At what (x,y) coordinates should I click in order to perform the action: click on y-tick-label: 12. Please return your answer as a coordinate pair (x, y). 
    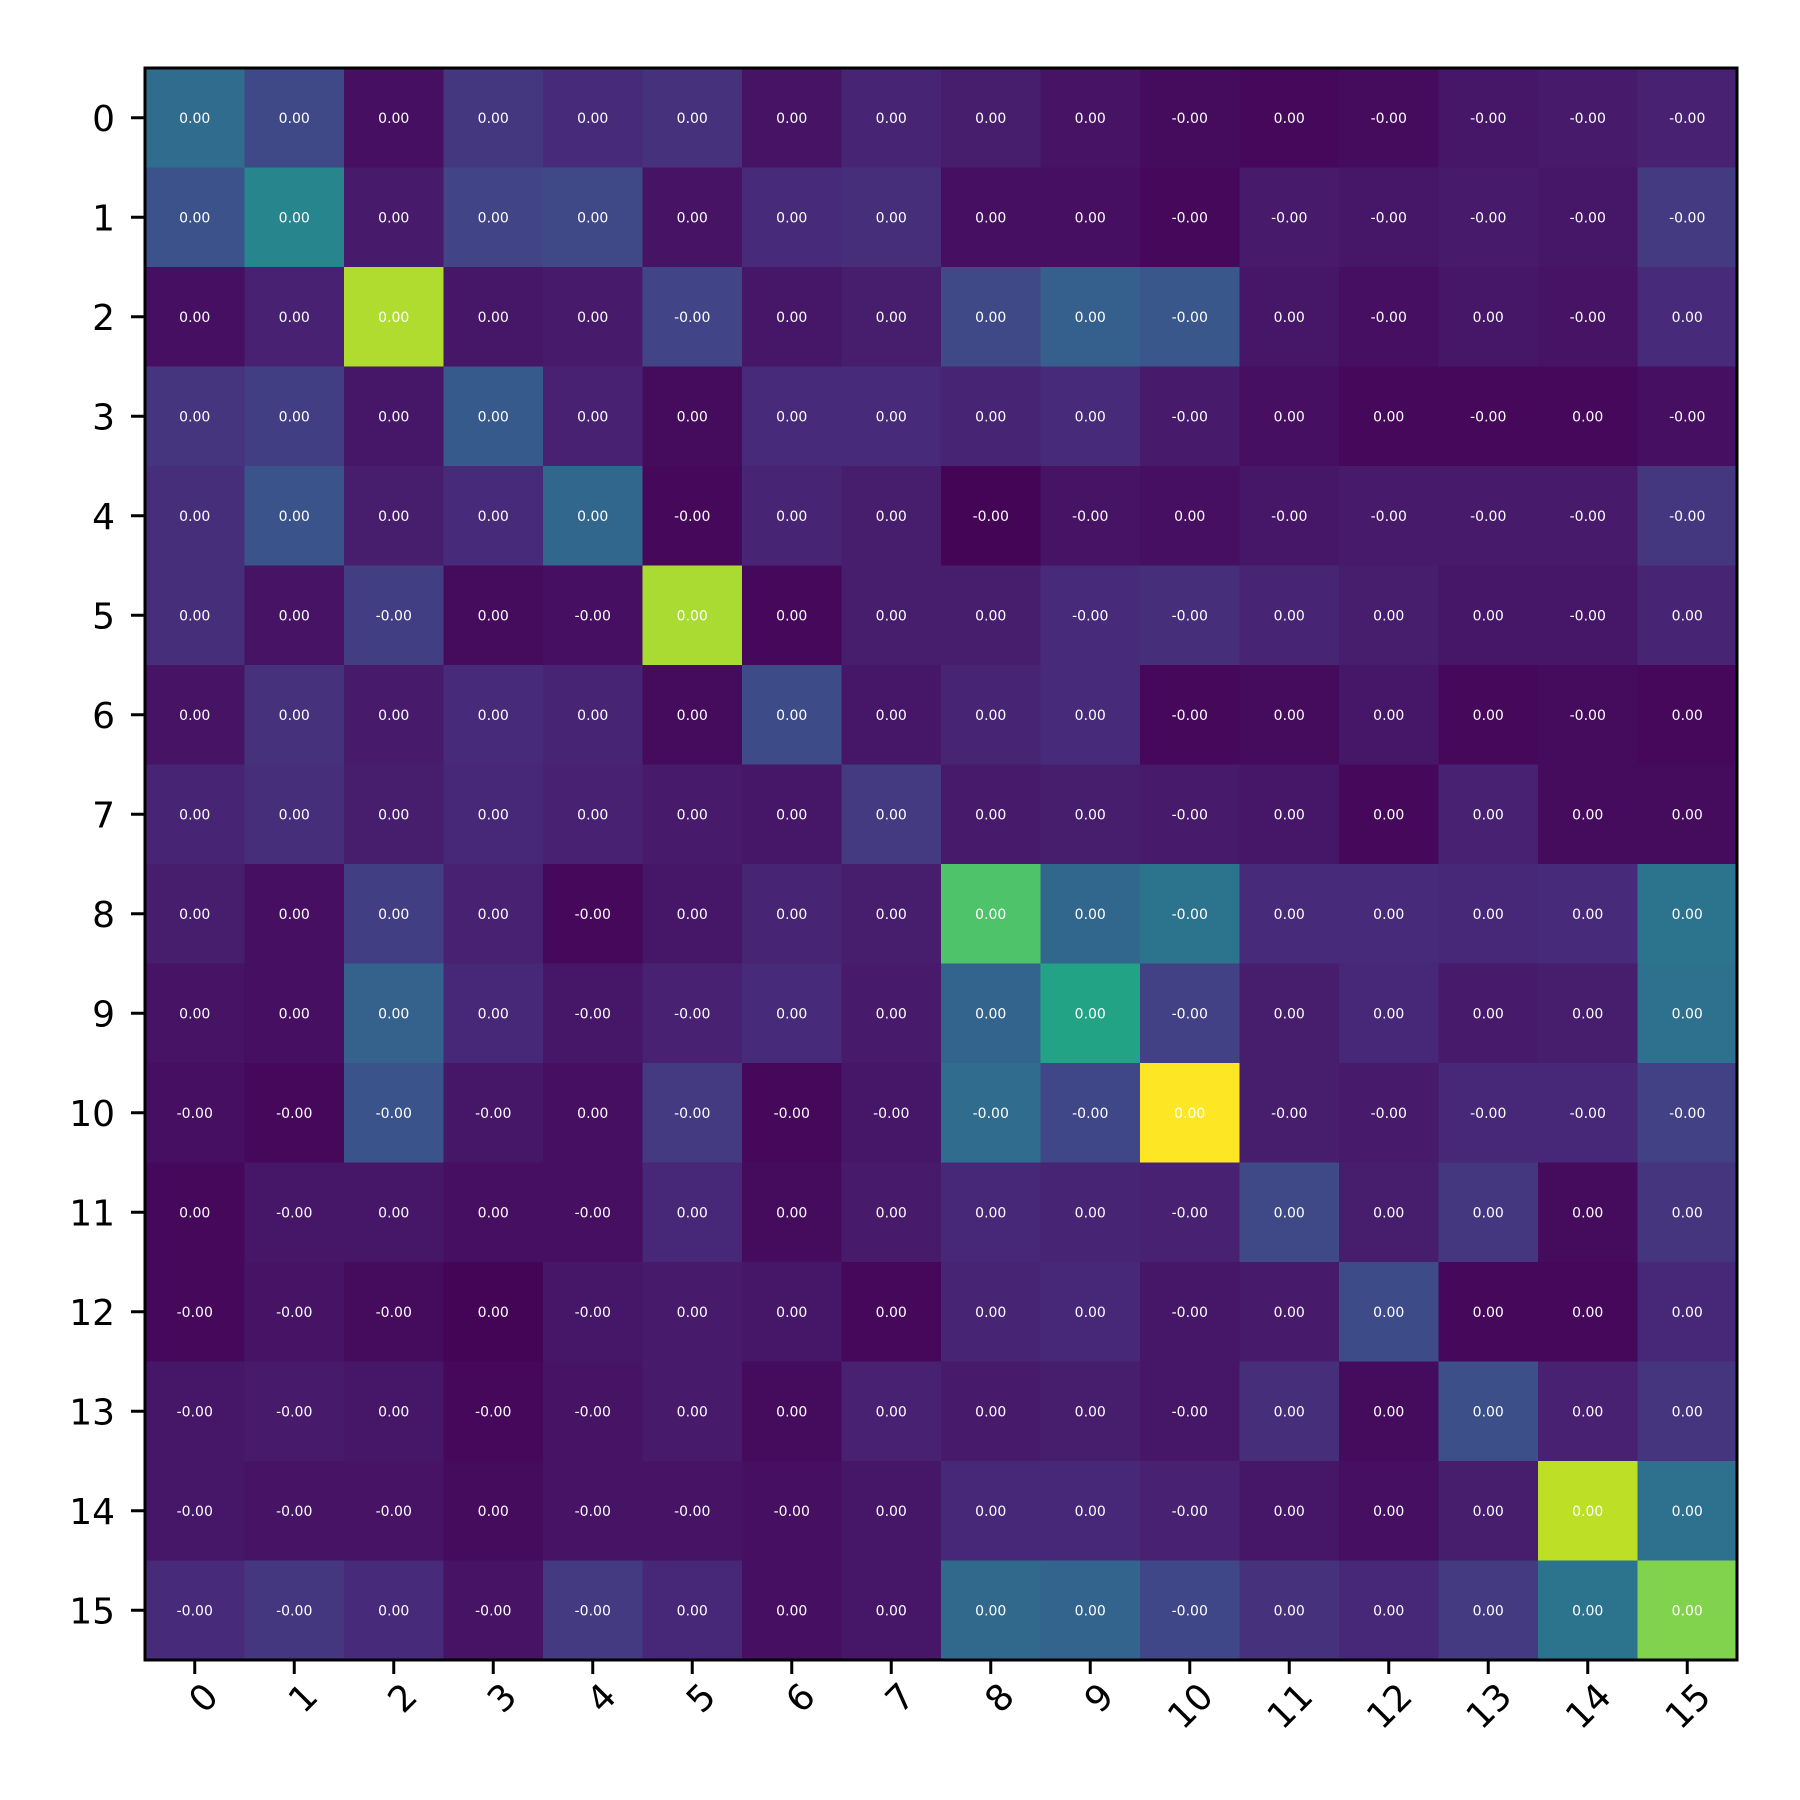
    Looking at the image, I should click on (92, 1313).